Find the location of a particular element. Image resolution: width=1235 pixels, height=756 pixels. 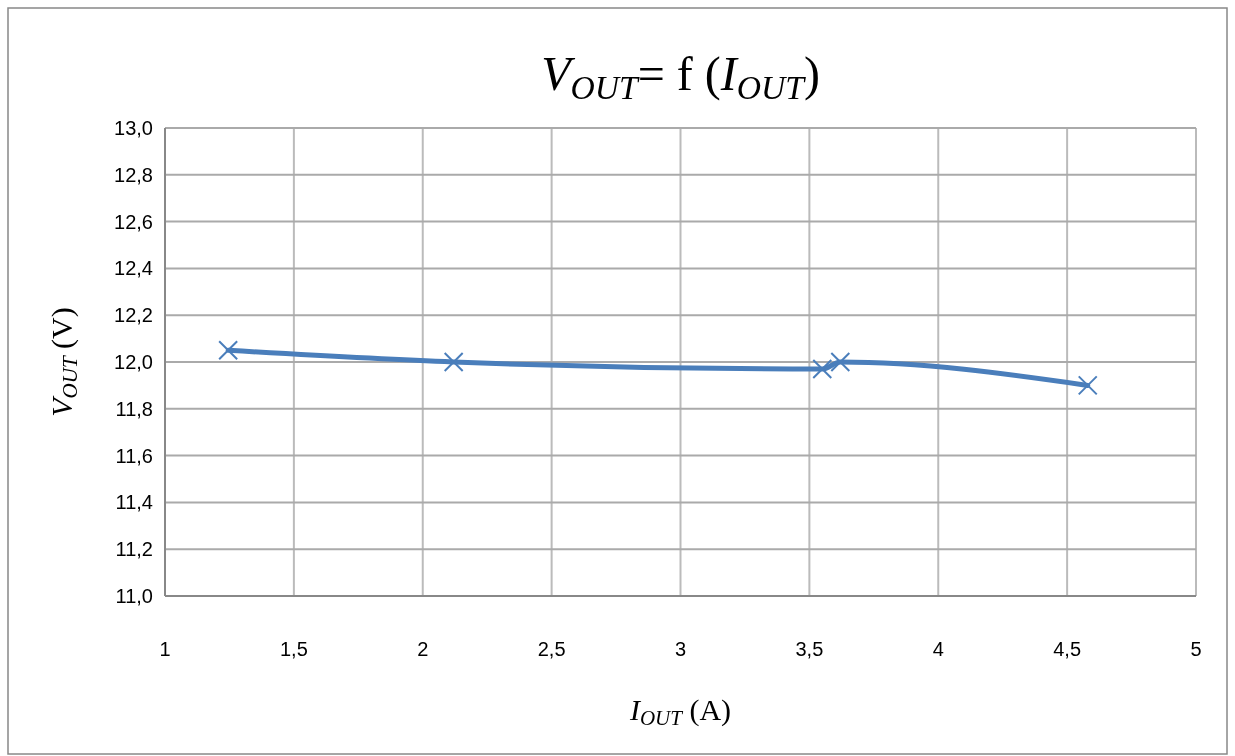

x-tick-label: 4,5 is located at coordinates (1067, 649).